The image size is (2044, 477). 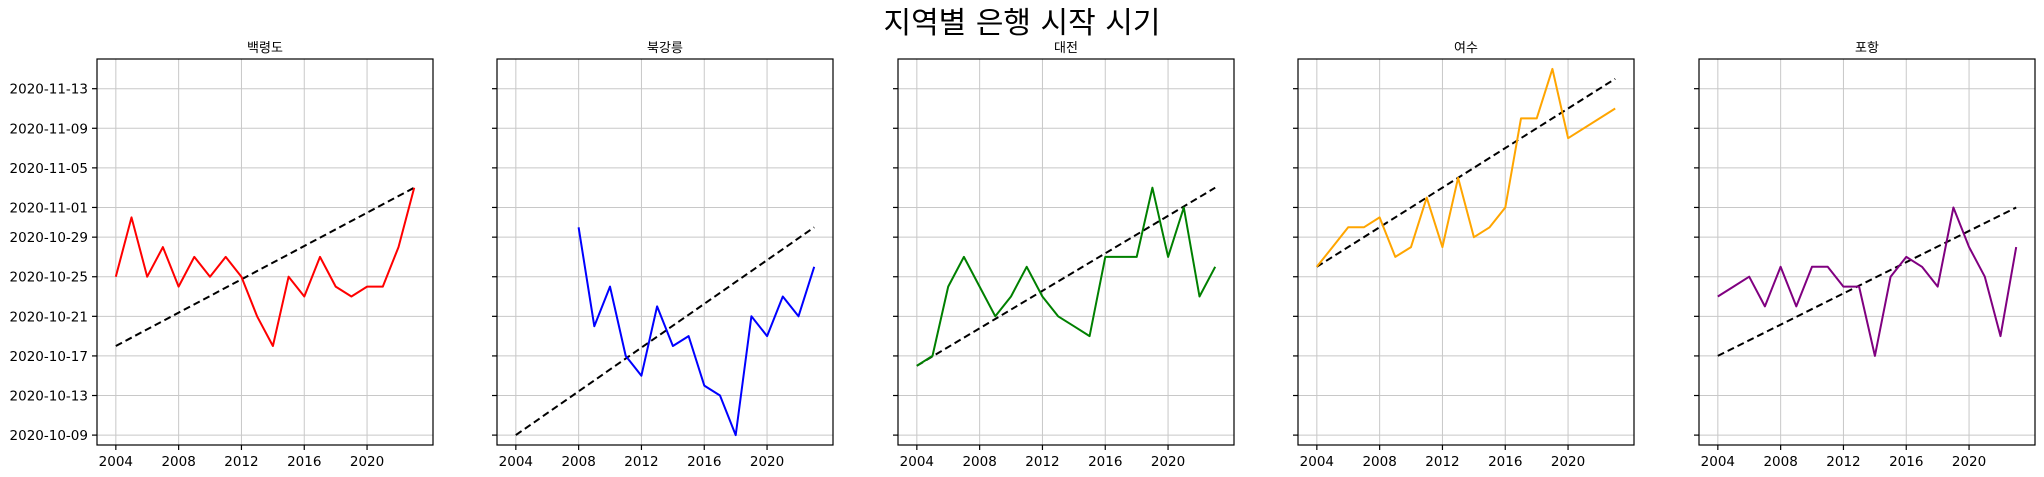 What do you see at coordinates (1021, 23) in the screenshot?
I see `figure-title: 지역별 은행 시작 시기` at bounding box center [1021, 23].